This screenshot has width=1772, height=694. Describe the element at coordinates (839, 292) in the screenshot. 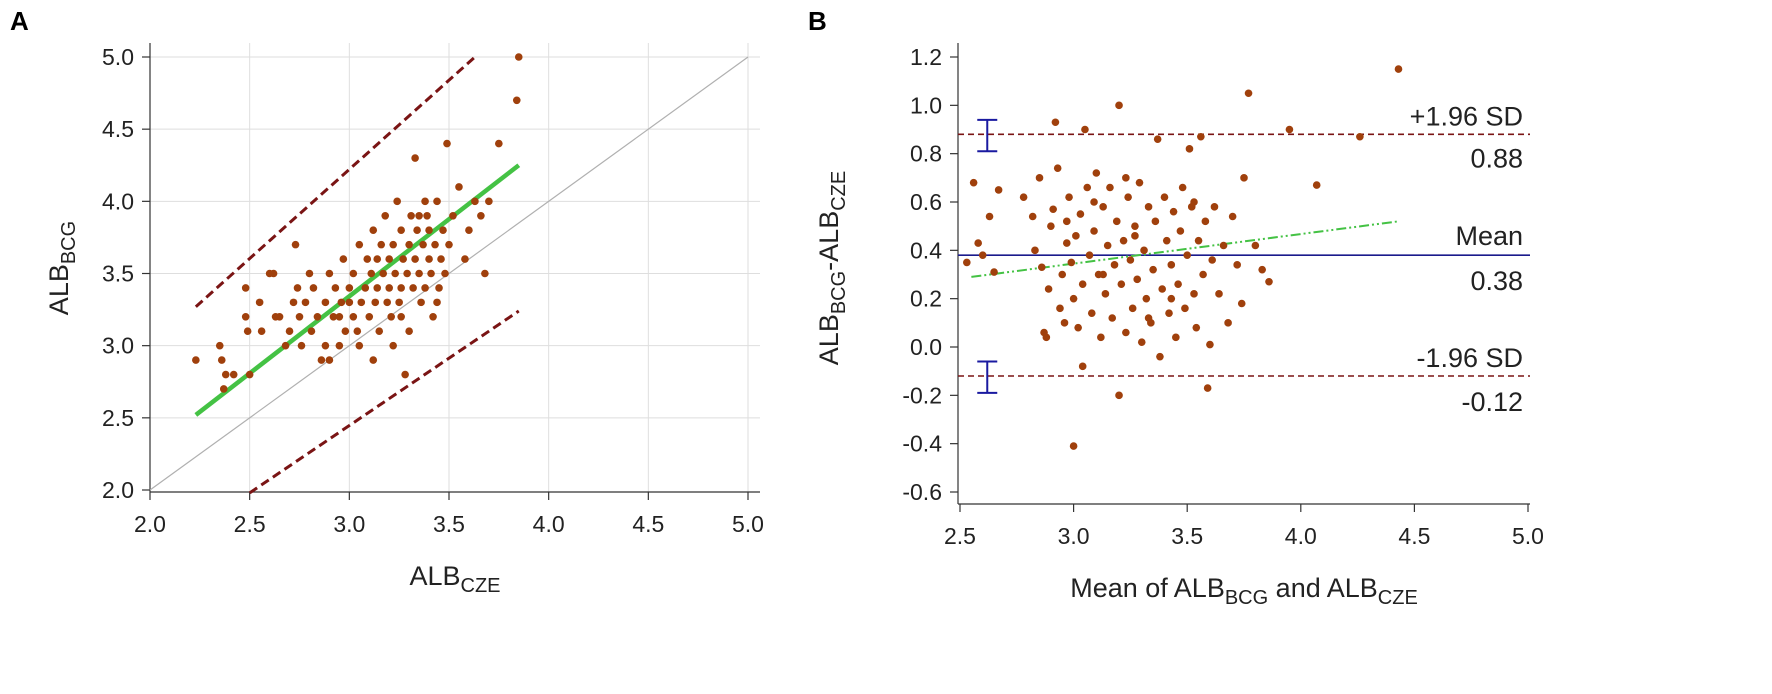

I see `panel-b-y-axis-title-asub: BCG` at that location.